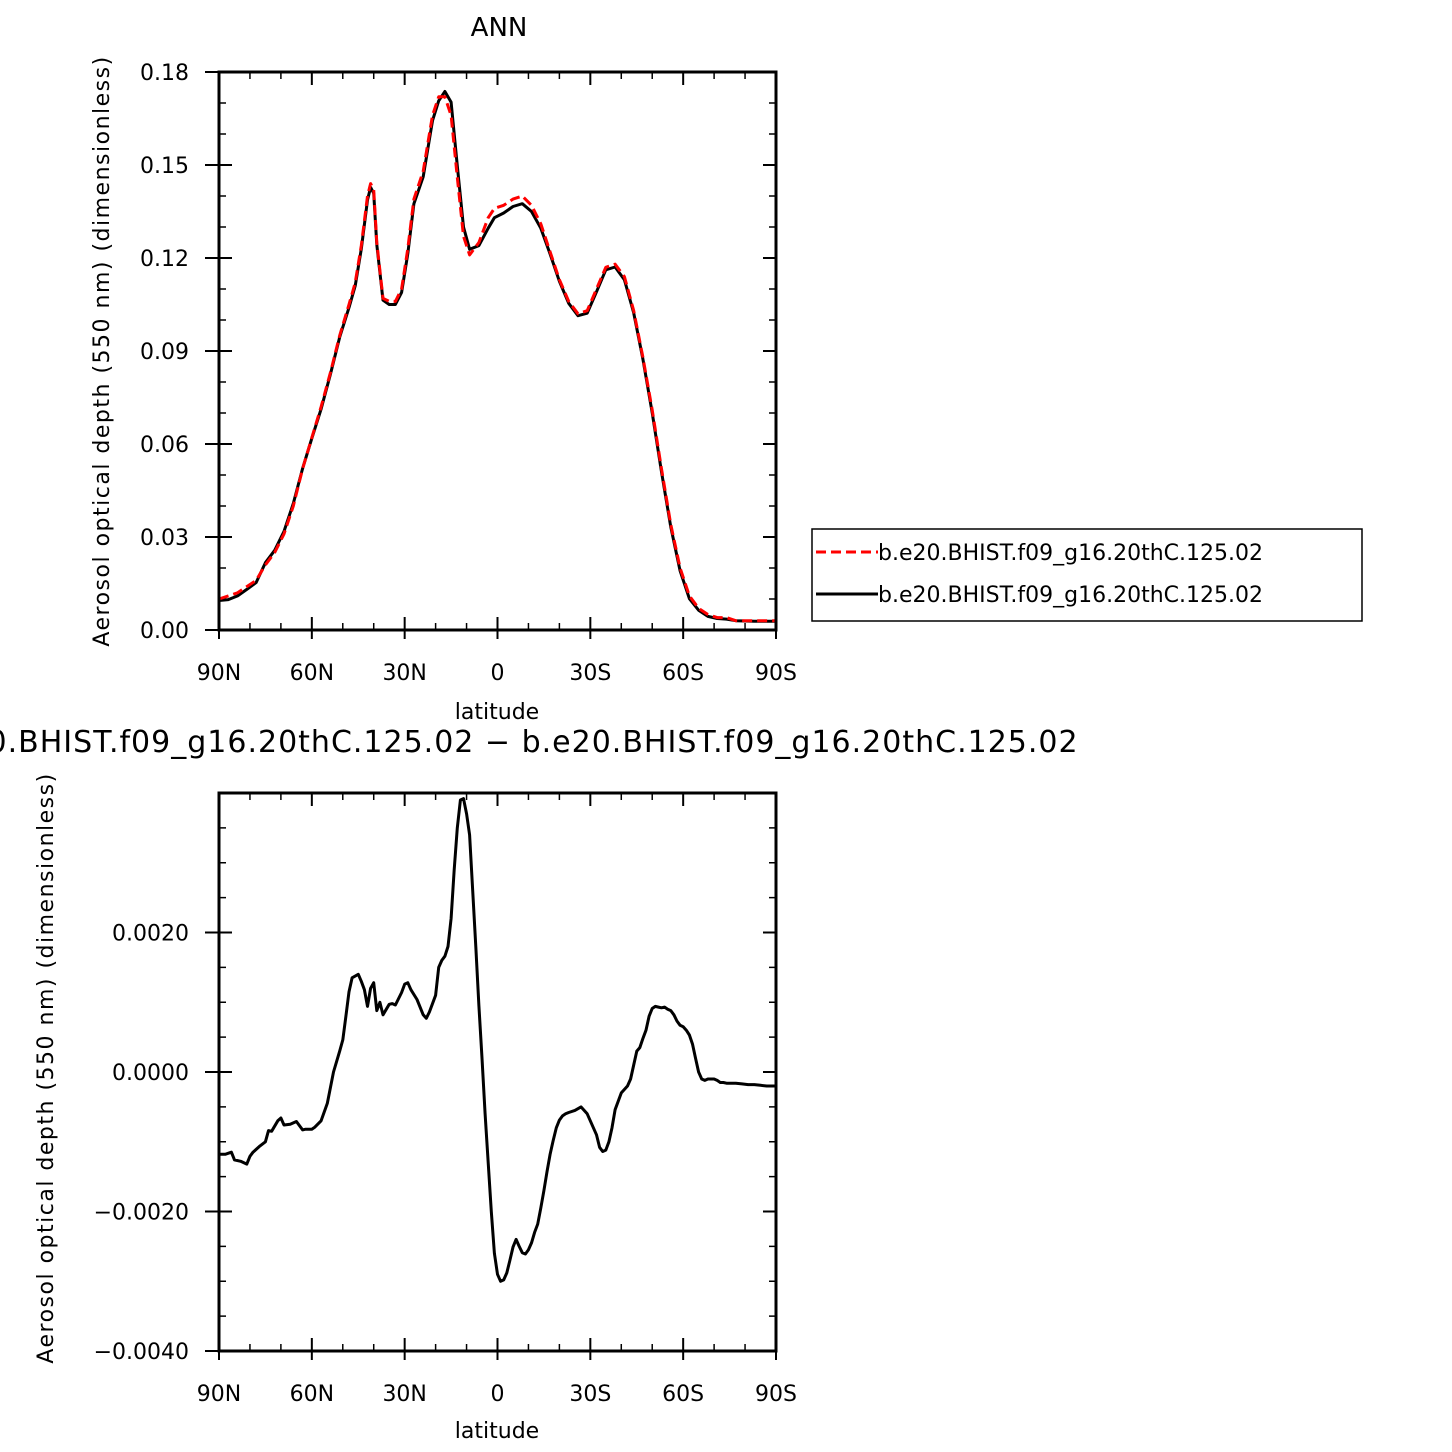 The width and height of the screenshot is (1452, 1452). Describe the element at coordinates (164, 166) in the screenshot. I see `y-tick-label: 0.15` at that location.